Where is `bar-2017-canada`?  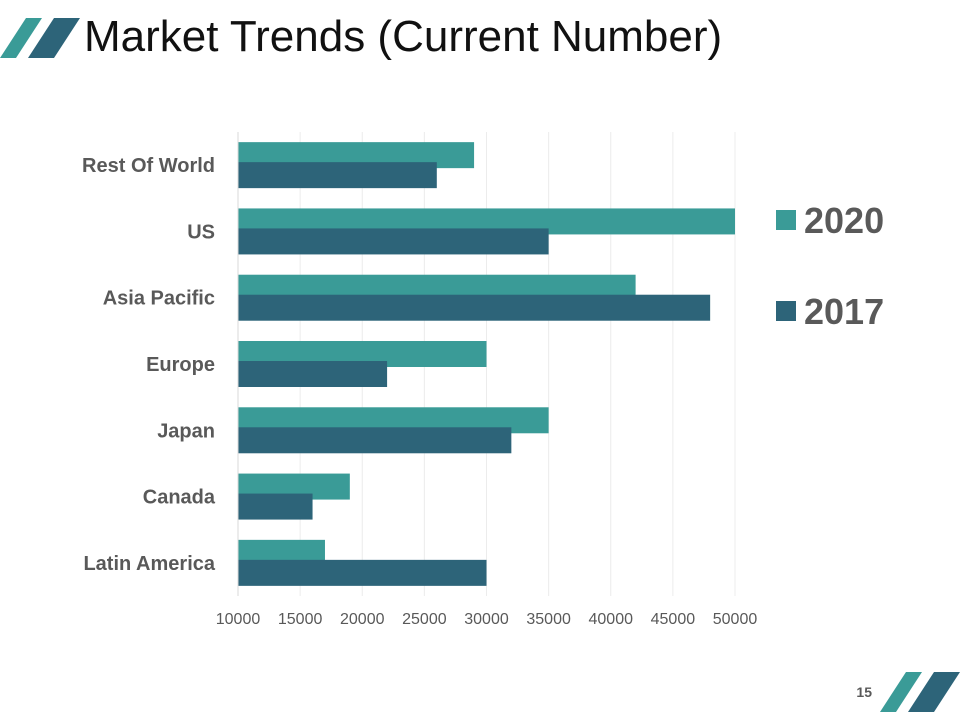
bar-2017-canada is located at coordinates (275, 506).